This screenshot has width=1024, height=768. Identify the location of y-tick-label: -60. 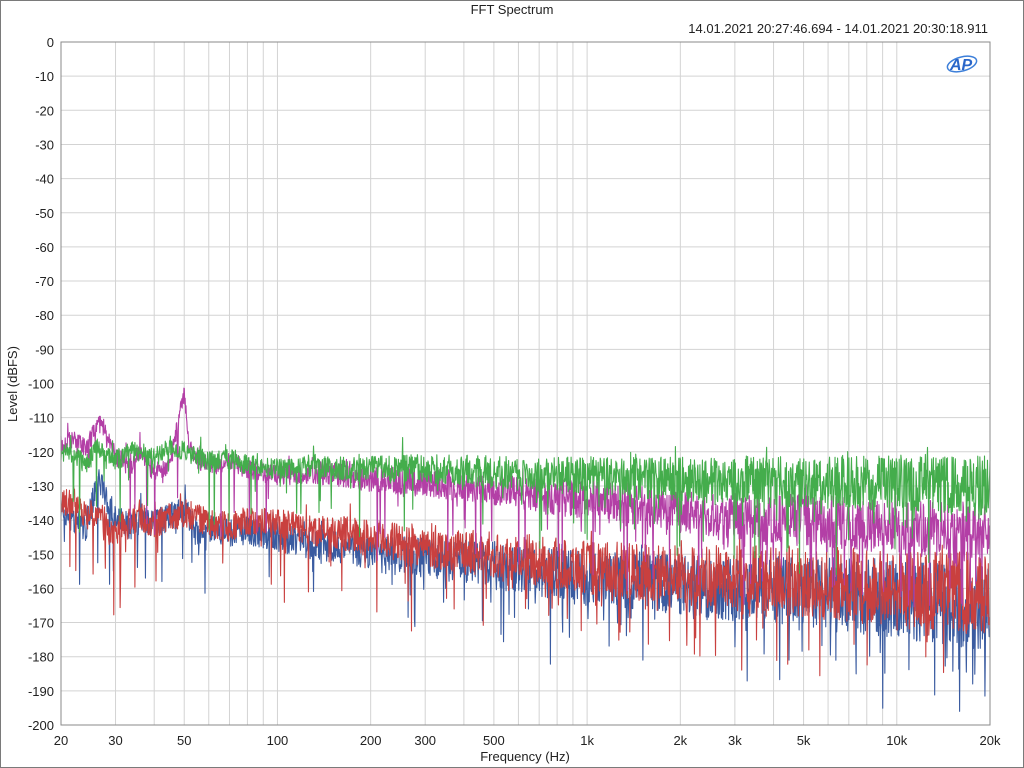
(44, 247).